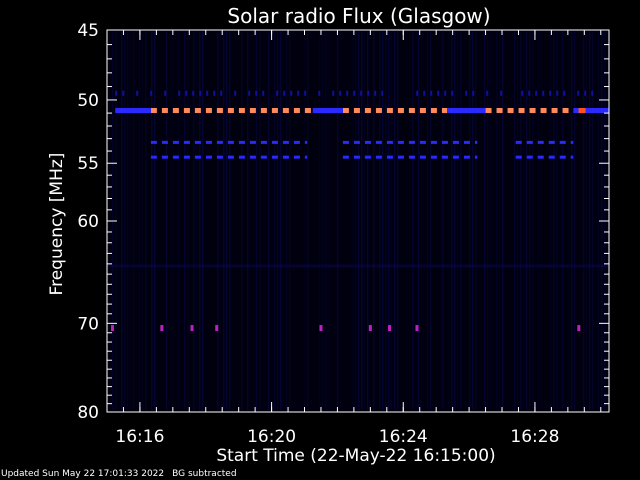  I want to click on x-tick-label: 16:16, so click(139, 437).